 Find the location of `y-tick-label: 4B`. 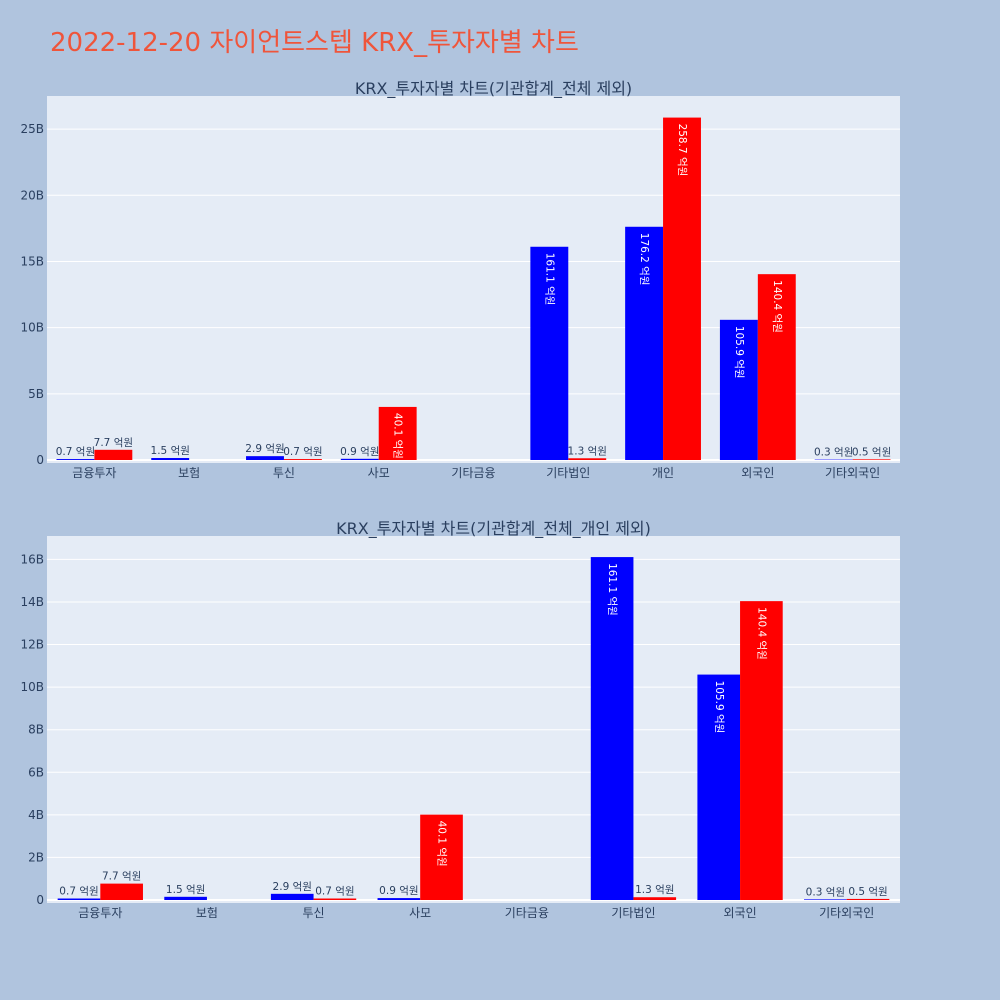

y-tick-label: 4B is located at coordinates (36, 815).